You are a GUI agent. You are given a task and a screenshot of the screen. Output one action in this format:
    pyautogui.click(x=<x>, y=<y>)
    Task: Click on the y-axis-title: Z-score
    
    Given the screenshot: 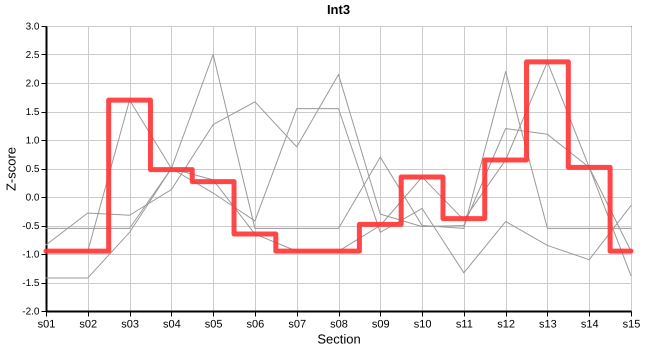 What is the action you would take?
    pyautogui.click(x=10, y=169)
    